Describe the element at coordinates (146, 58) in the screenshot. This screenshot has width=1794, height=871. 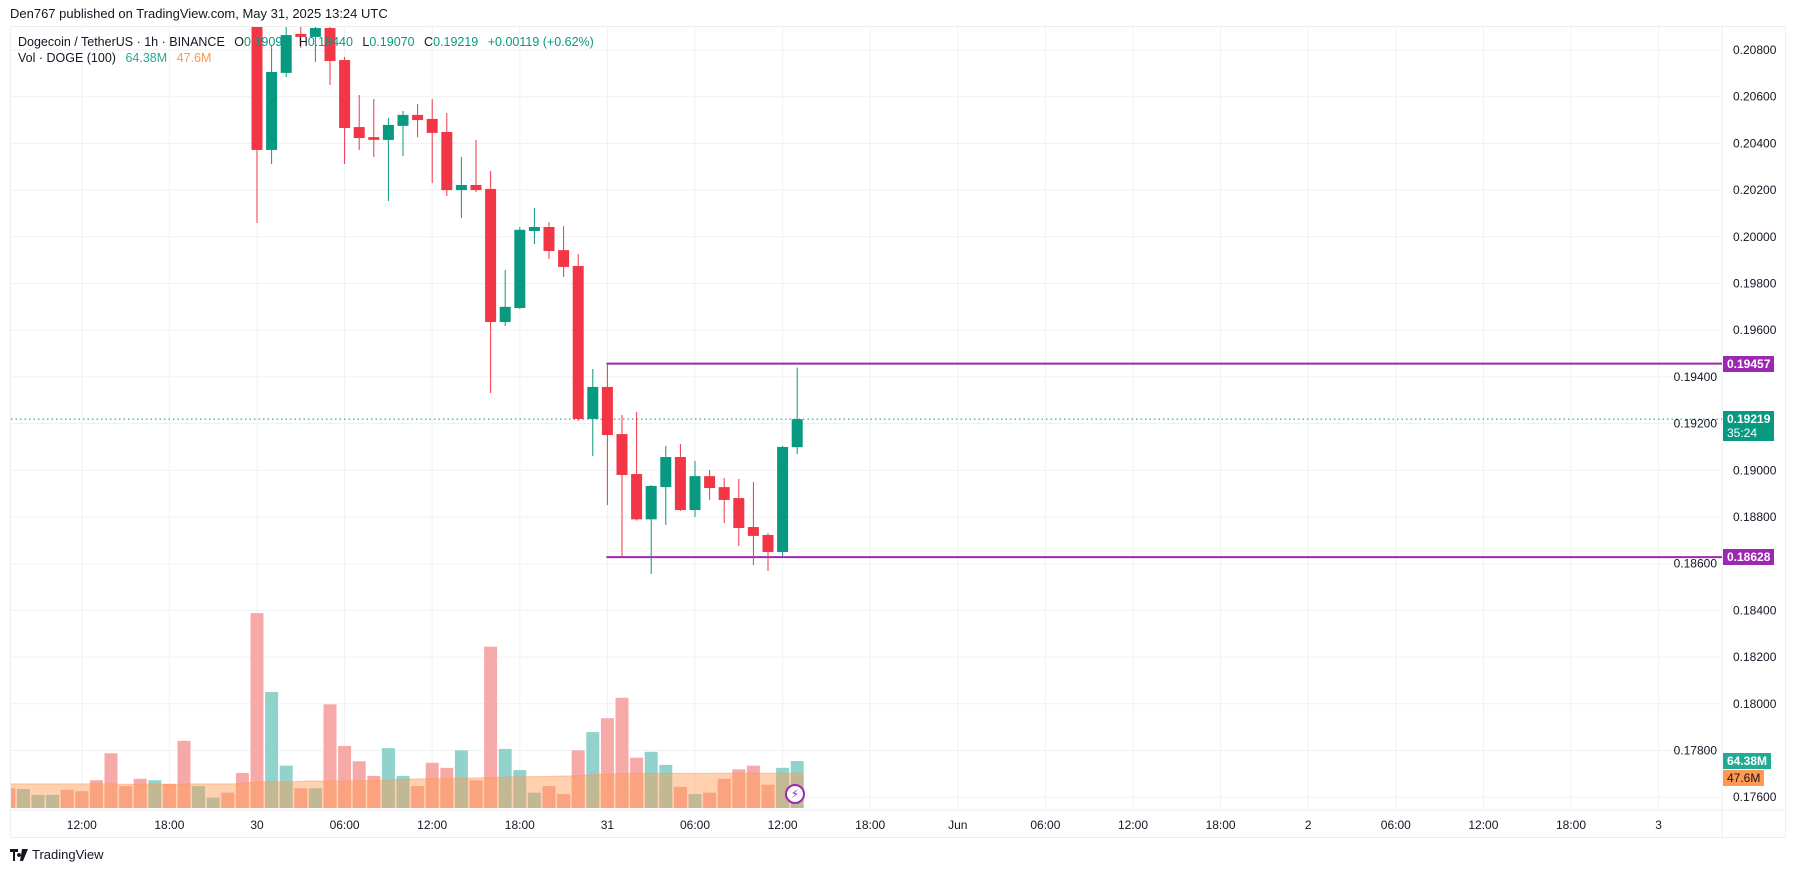
I see `volume-value: 64.38M` at that location.